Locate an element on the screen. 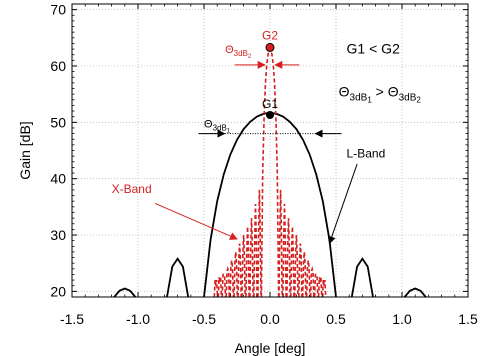 This screenshot has height=356, width=497. y-tick-label: 20 is located at coordinates (58, 291).